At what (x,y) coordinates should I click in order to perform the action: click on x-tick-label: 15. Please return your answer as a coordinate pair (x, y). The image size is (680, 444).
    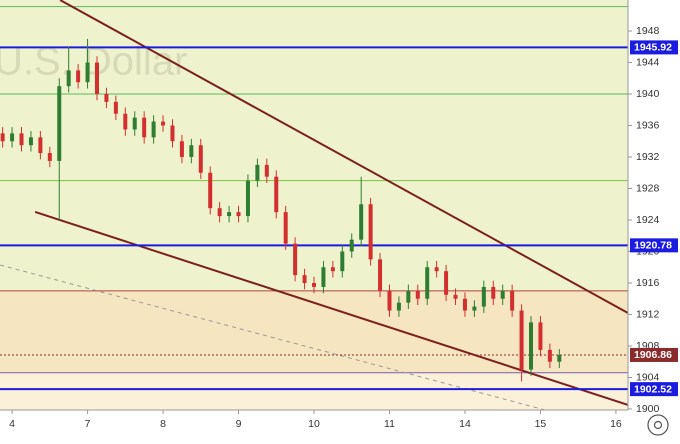
    Looking at the image, I should click on (541, 424).